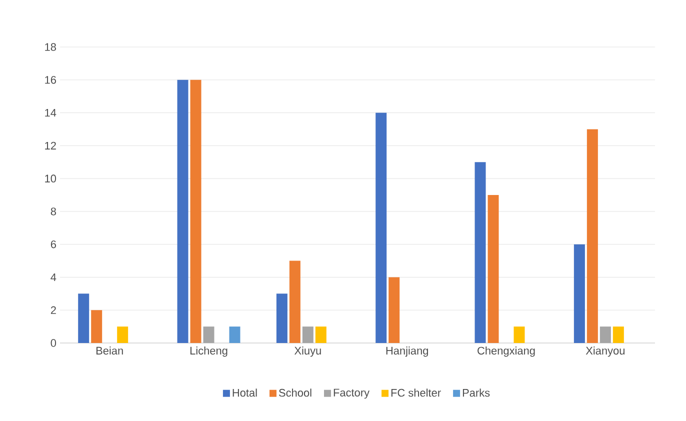  I want to click on legend-label: FC shelter, so click(416, 392).